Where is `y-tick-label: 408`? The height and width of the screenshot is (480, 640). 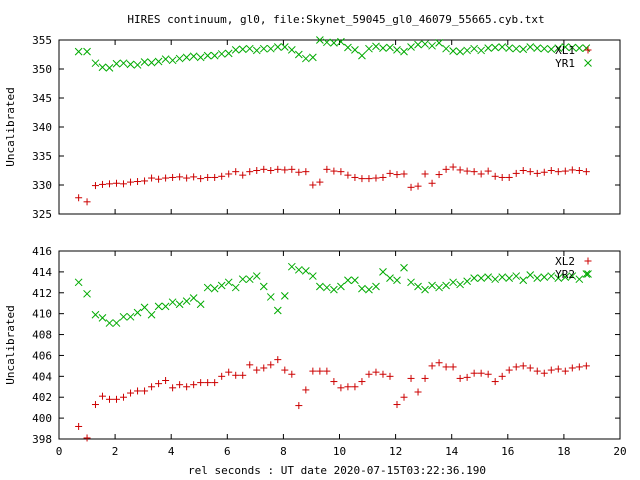
y-tick-label: 408 is located at coordinates (42, 335).